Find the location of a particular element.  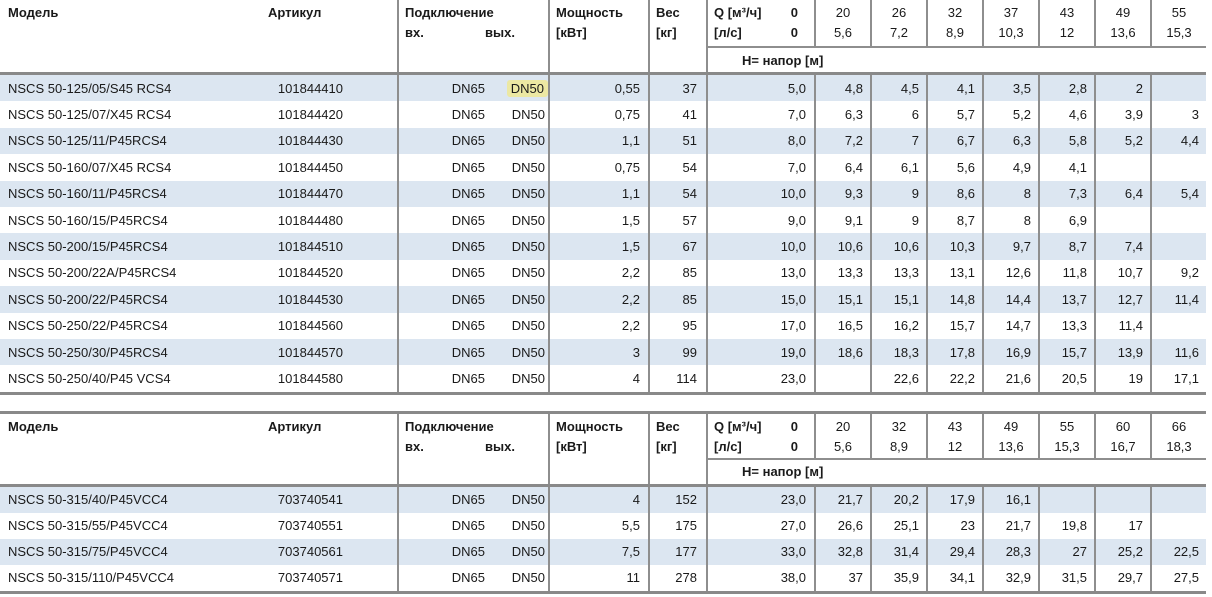

head-value-cell: 6,7 is located at coordinates (954, 141).